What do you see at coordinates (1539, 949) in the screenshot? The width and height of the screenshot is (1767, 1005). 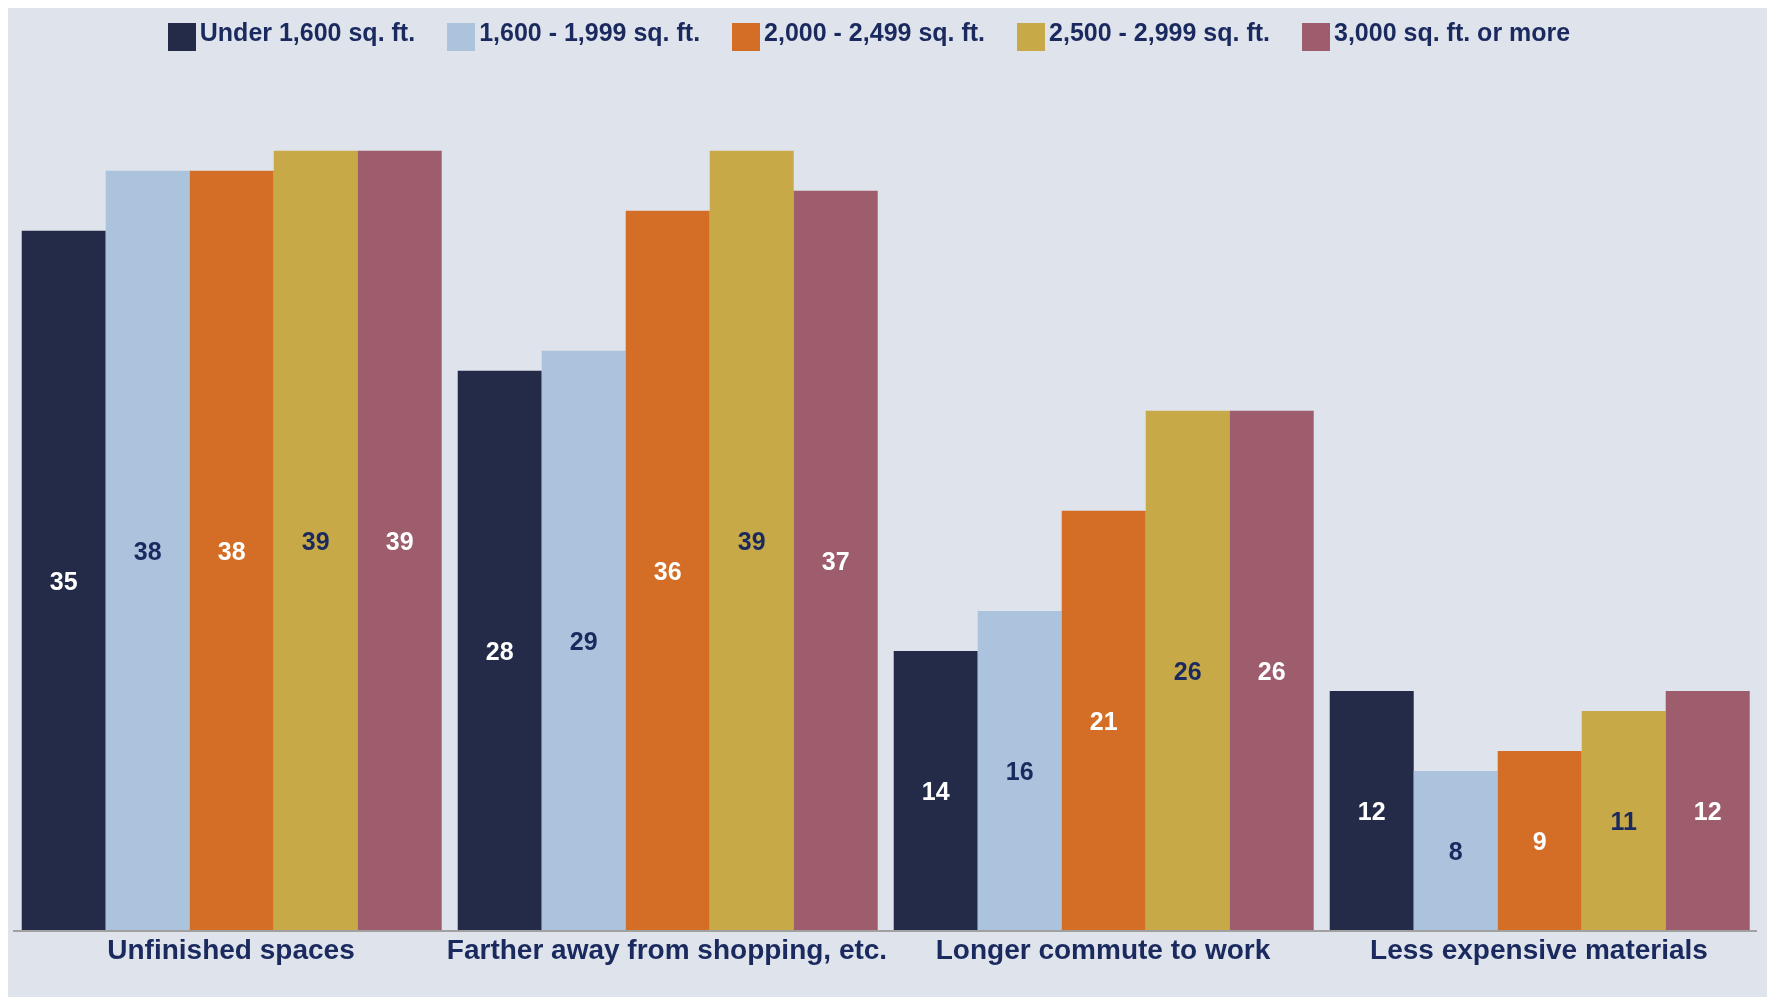 I see `x-tick-label: Less expensive materials` at bounding box center [1539, 949].